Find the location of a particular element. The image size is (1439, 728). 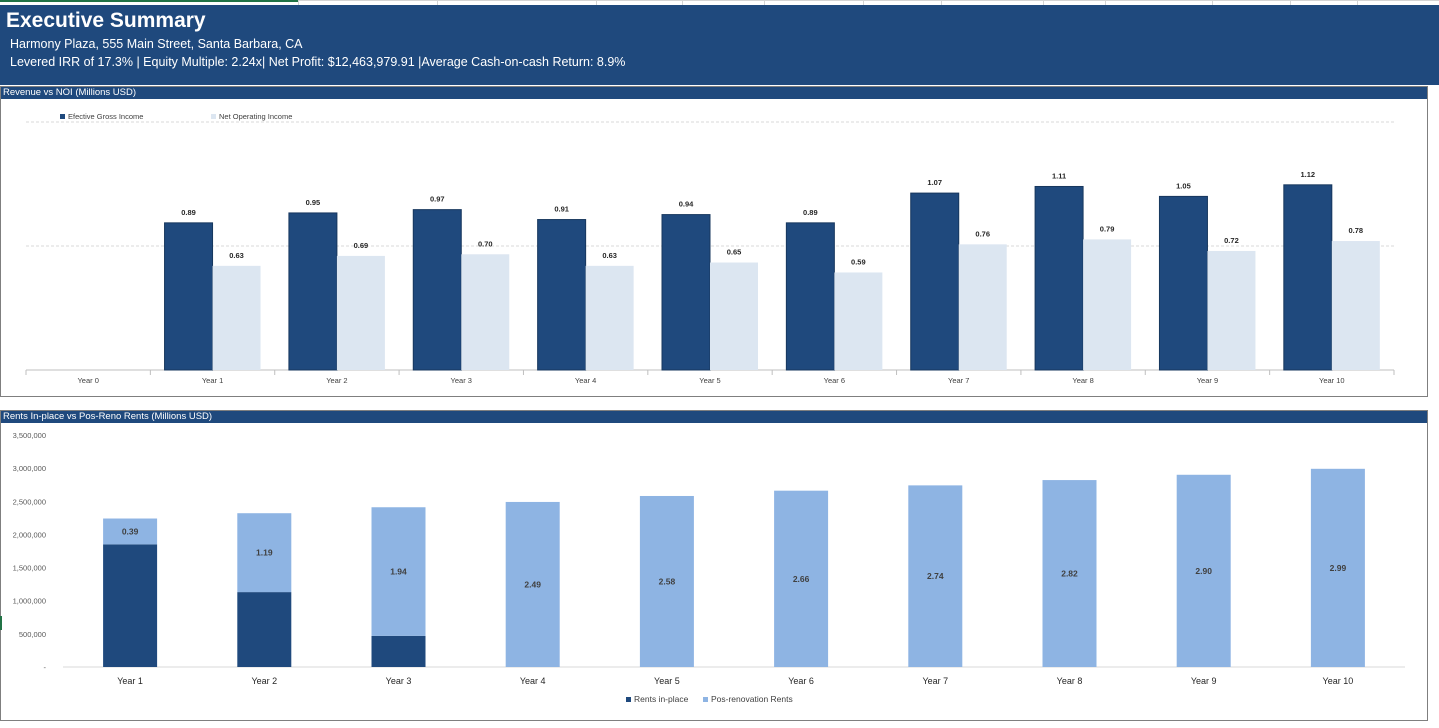

data-label: 2.90 is located at coordinates (1203, 571).